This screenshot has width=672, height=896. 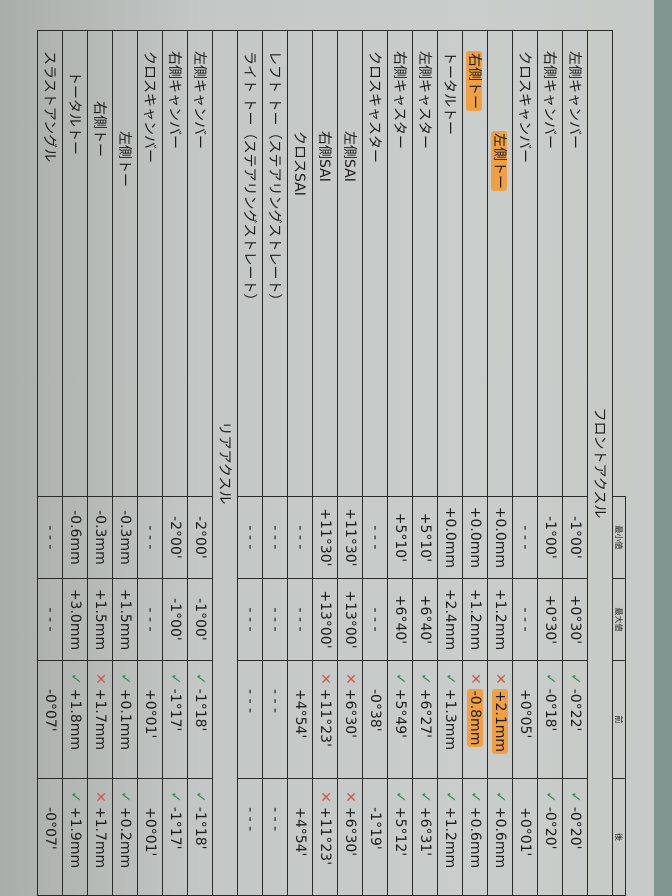 What do you see at coordinates (550, 537) in the screenshot?
I see `value-min: -1°00'` at bounding box center [550, 537].